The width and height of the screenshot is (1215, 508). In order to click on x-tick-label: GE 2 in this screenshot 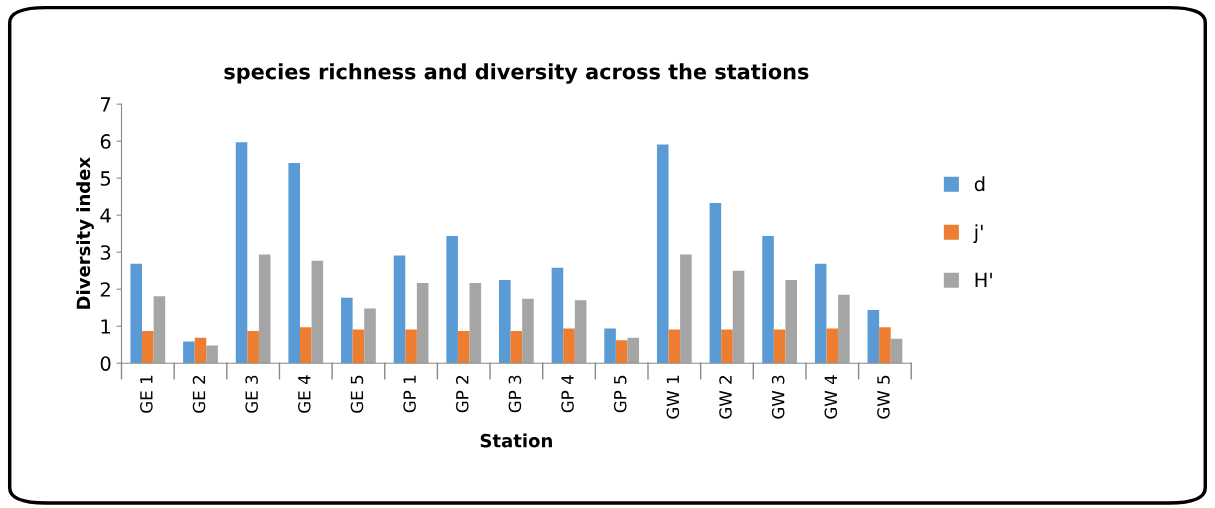, I will do `click(199, 394)`.